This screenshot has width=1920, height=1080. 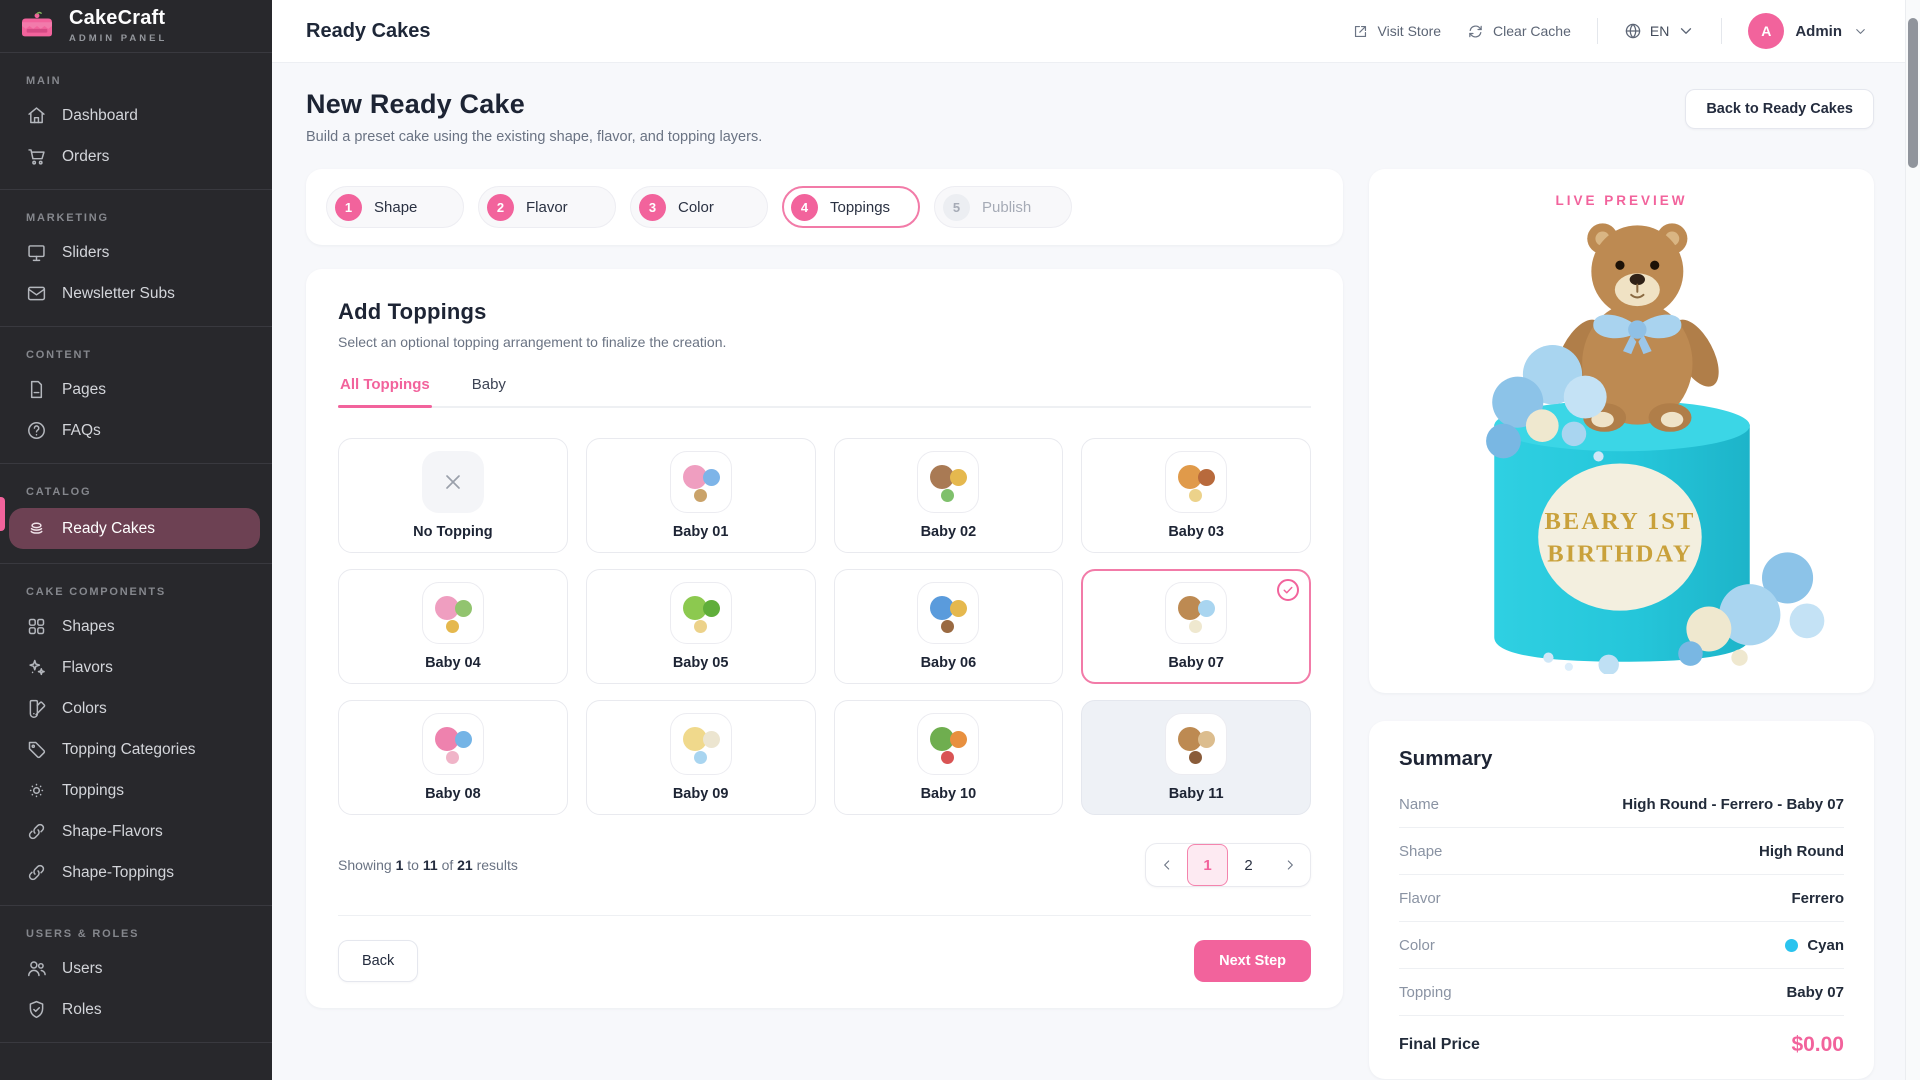 I want to click on topbar-actions: Visit Store Clear Cache EN A Admin, so click(x=1610, y=31).